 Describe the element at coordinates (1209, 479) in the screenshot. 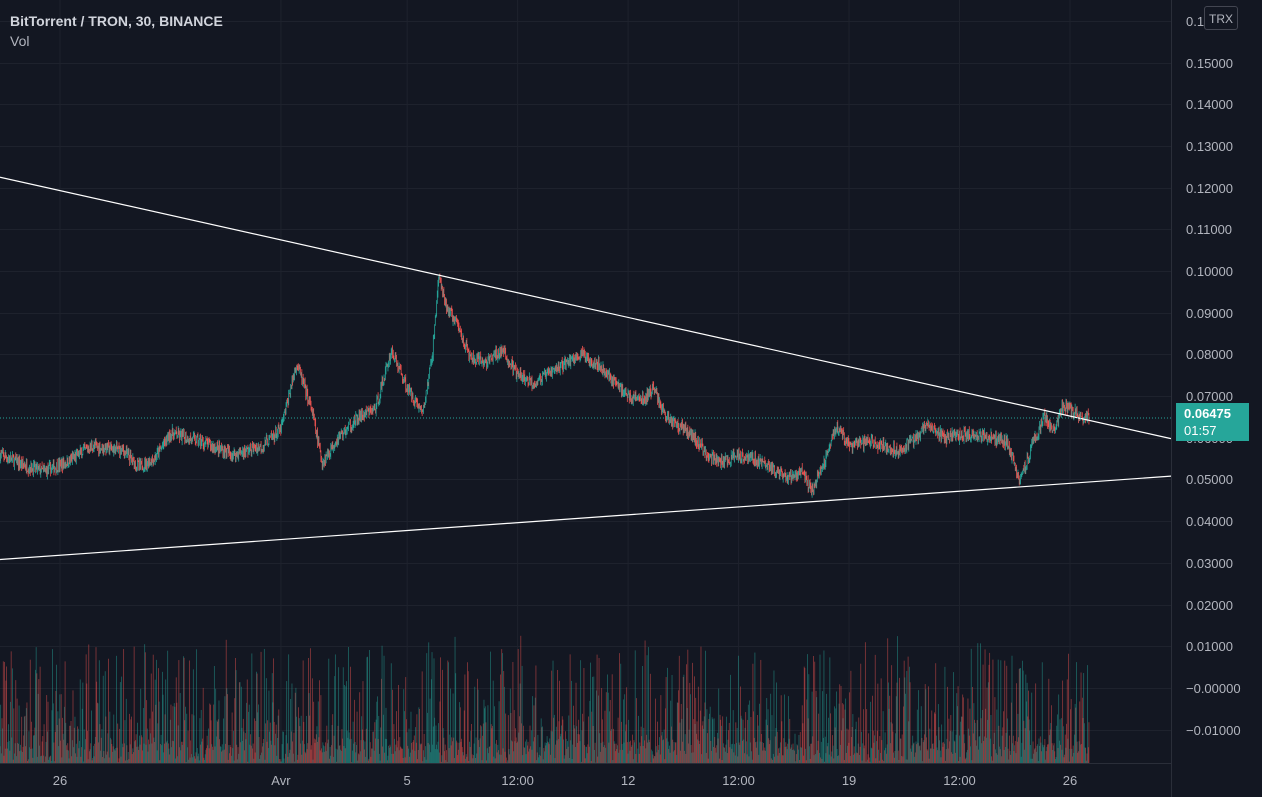

I see `price-tick-label: 0.05000` at that location.